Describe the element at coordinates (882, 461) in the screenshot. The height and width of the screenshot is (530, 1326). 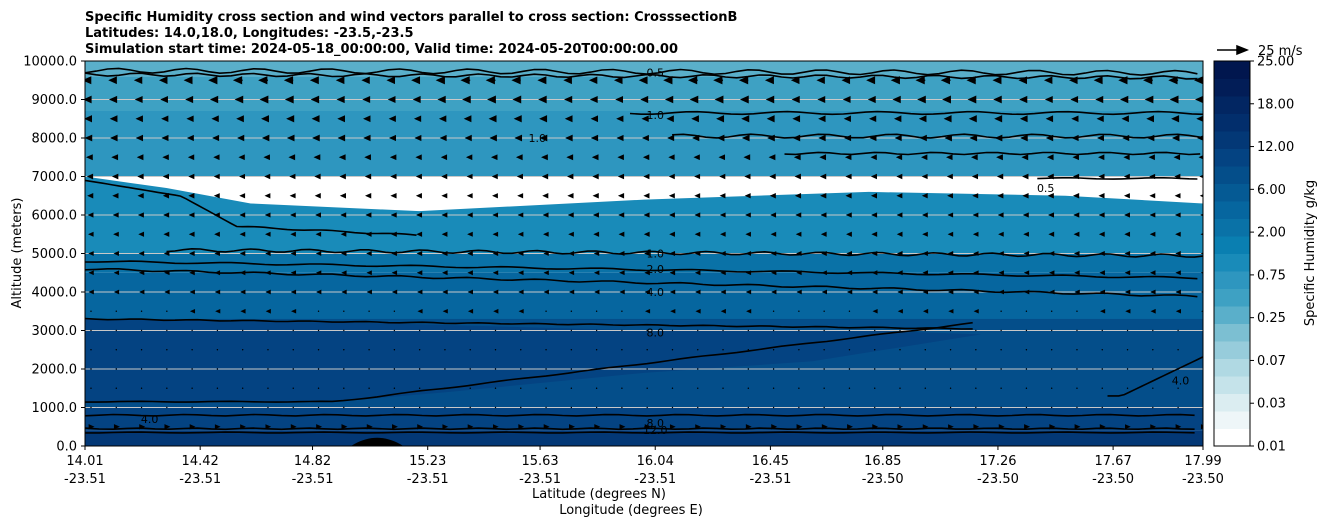
I see `x-tick-label-lat: 16.85` at that location.